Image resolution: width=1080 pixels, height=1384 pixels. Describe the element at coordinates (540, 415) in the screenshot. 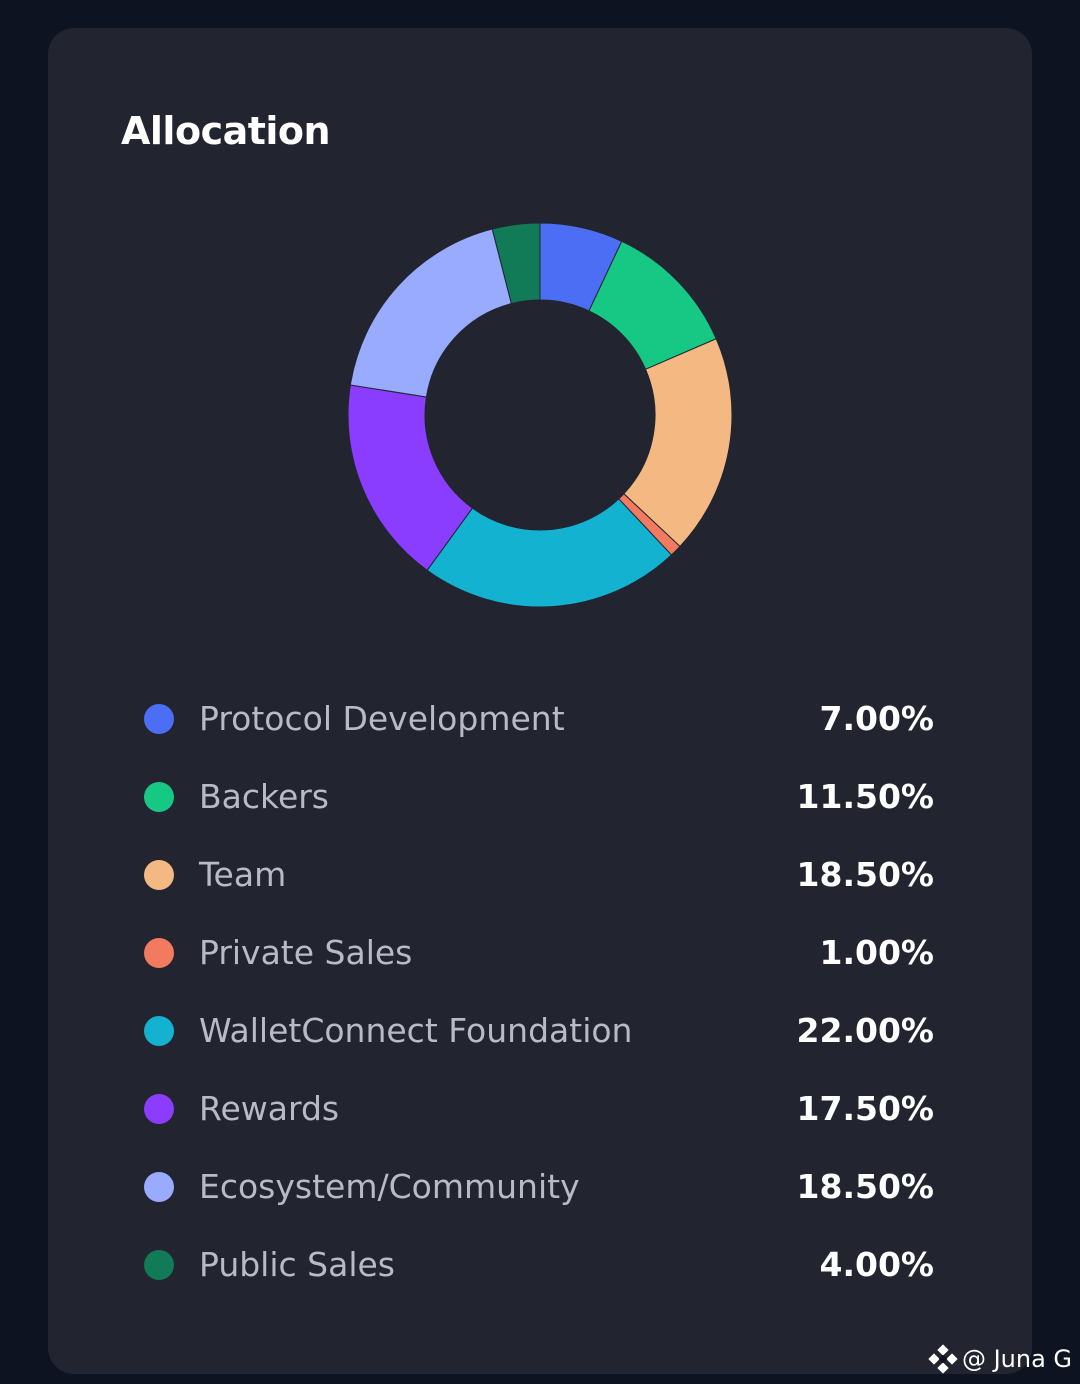

I see `allocation-donut-chart` at that location.